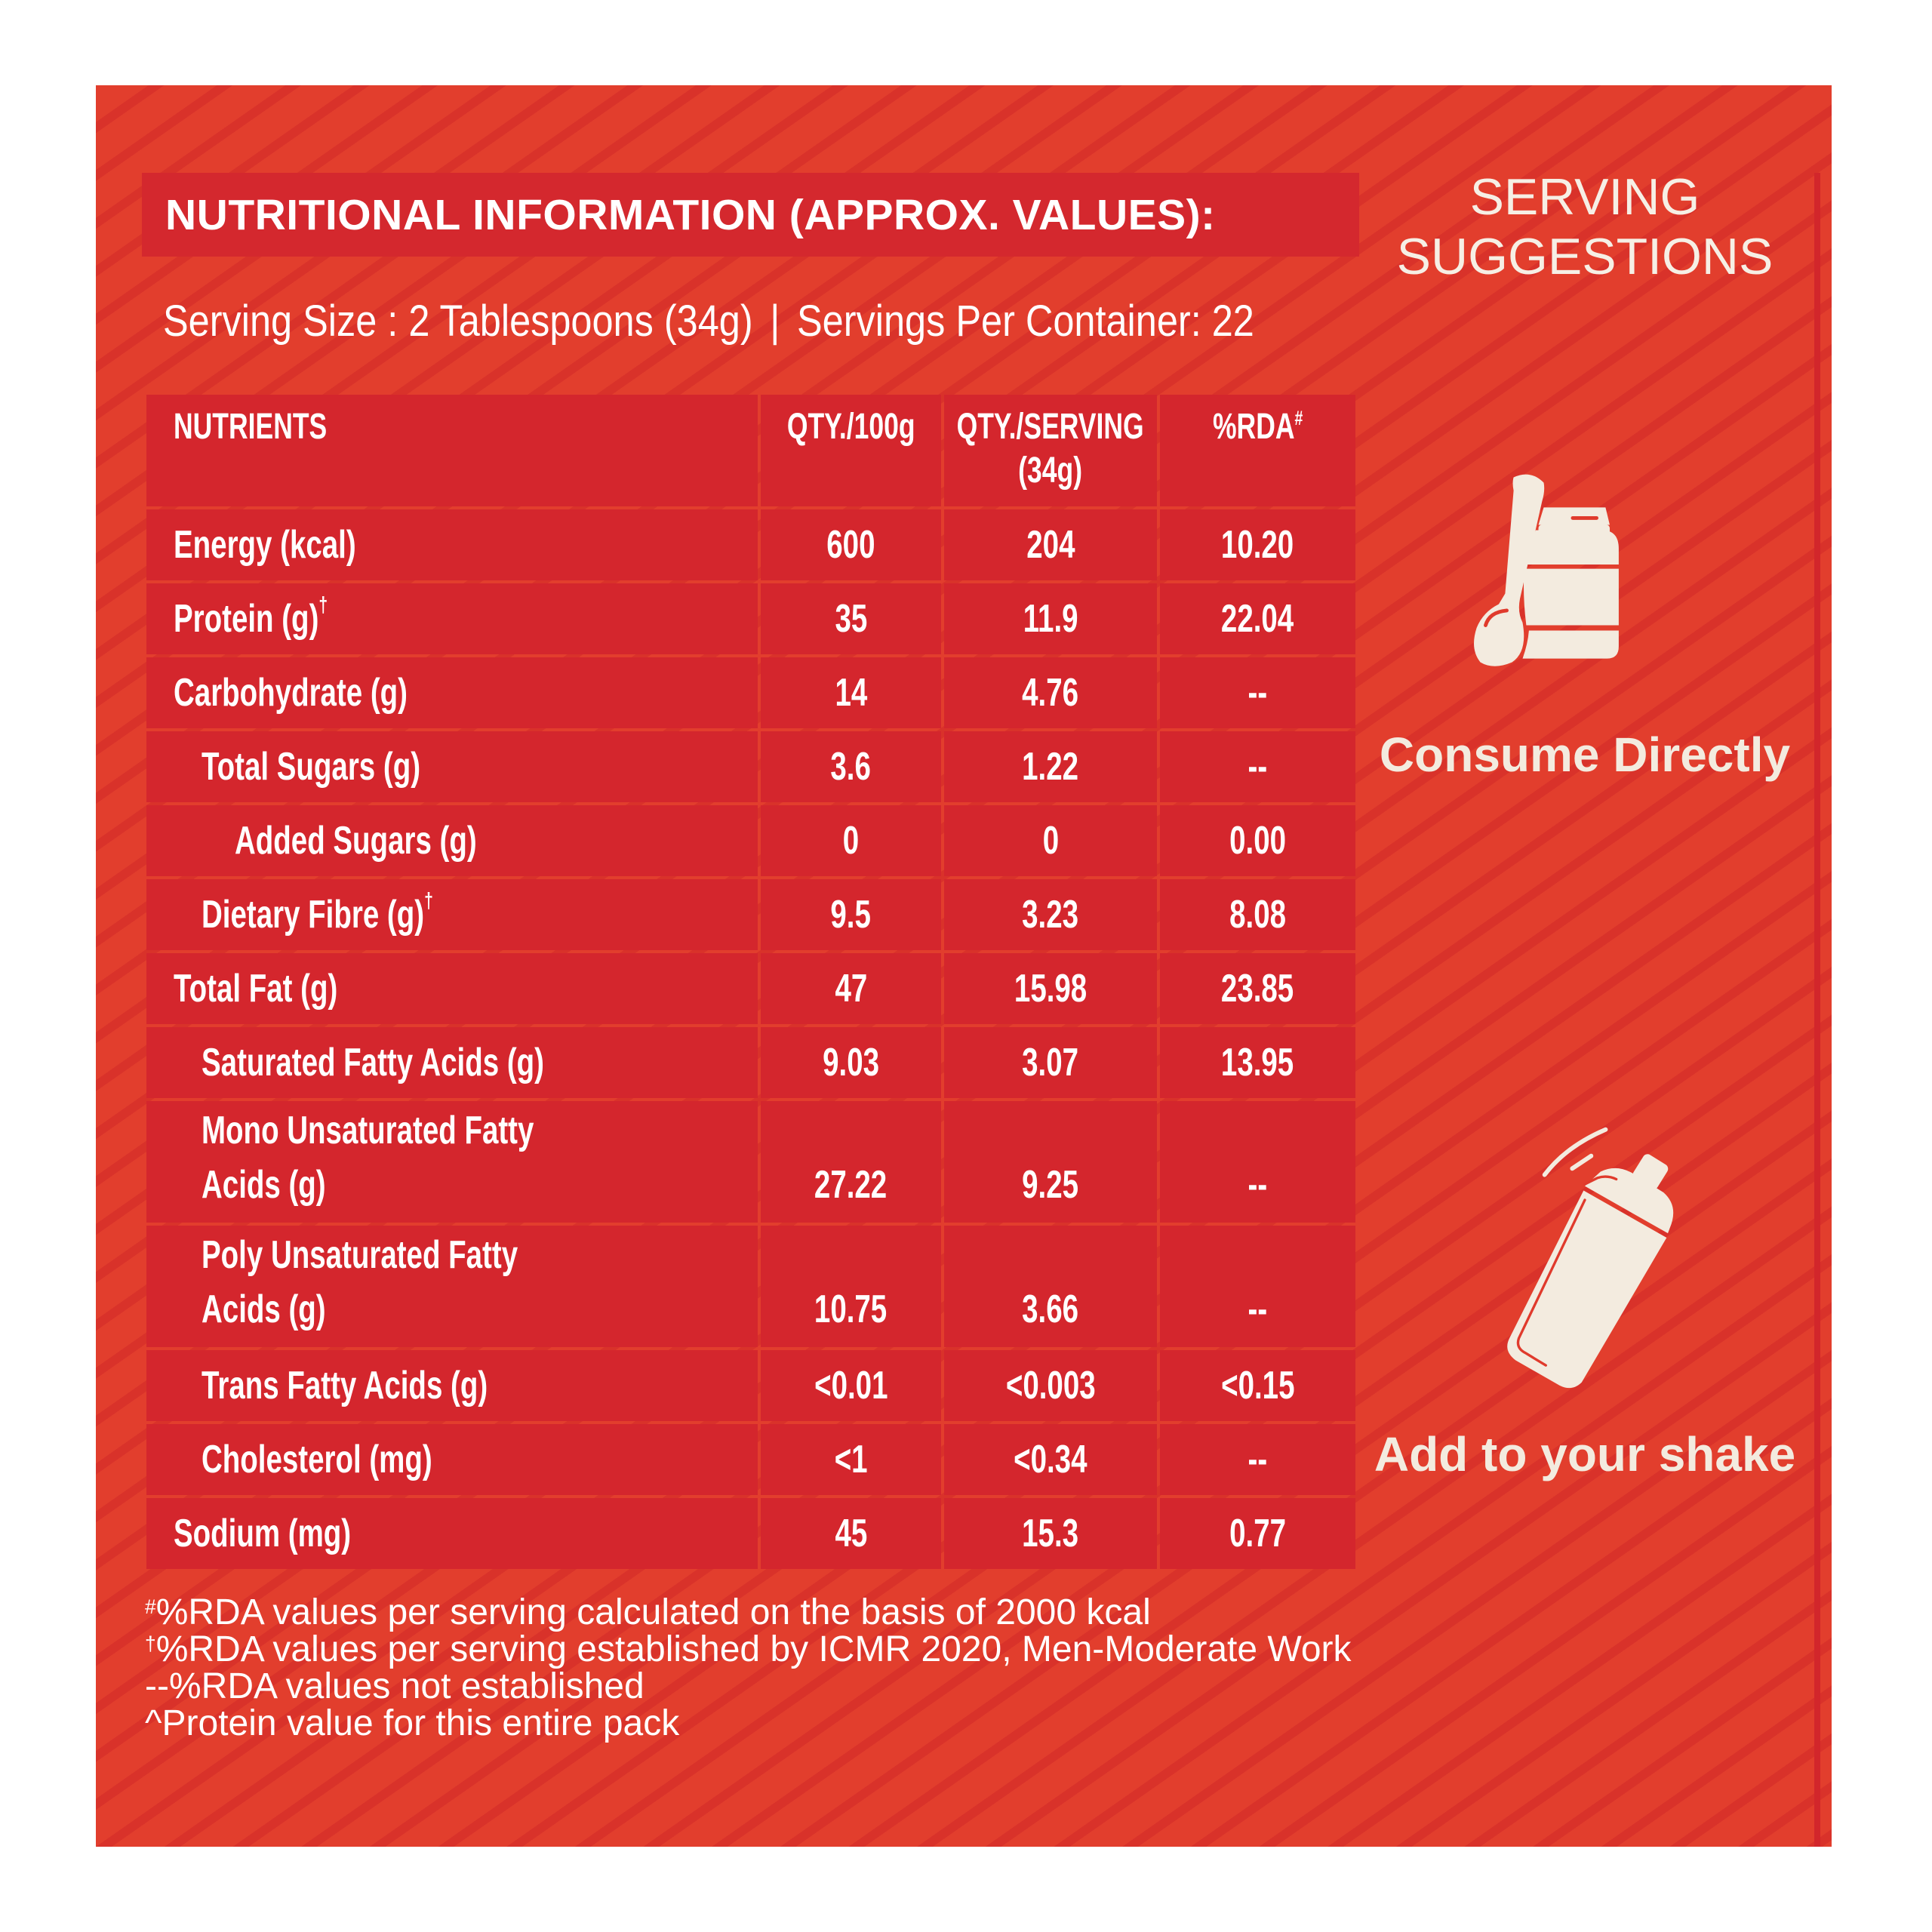  Describe the element at coordinates (851, 1533) in the screenshot. I see `qty-per-100g: 45` at that location.